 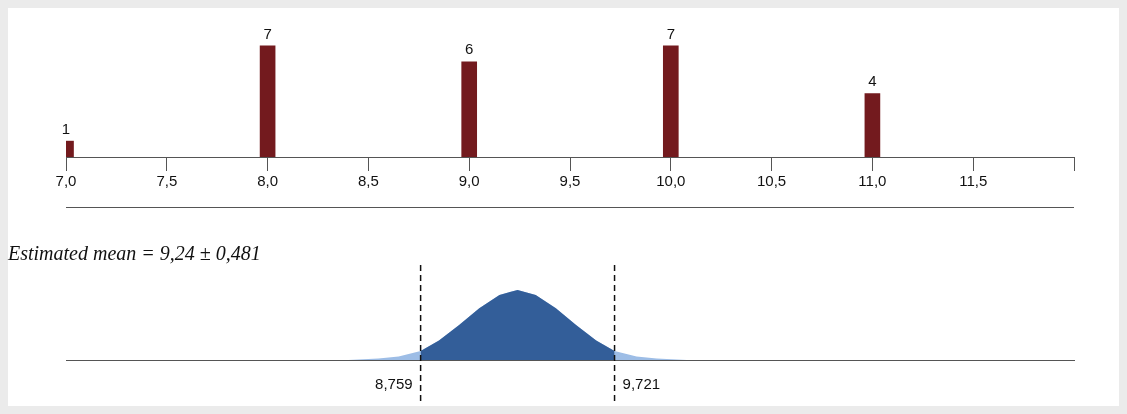 I want to click on ref-line-label: 8,759, so click(x=394, y=384).